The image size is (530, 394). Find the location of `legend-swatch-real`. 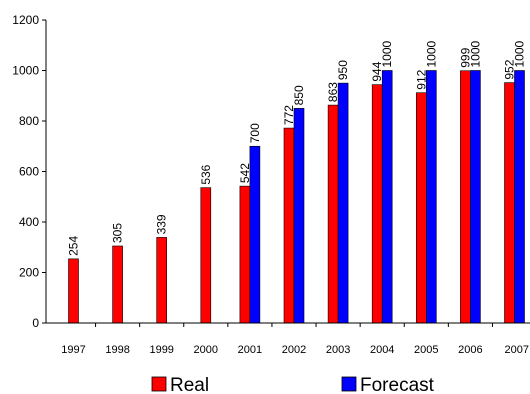

legend-swatch-real is located at coordinates (159, 384).